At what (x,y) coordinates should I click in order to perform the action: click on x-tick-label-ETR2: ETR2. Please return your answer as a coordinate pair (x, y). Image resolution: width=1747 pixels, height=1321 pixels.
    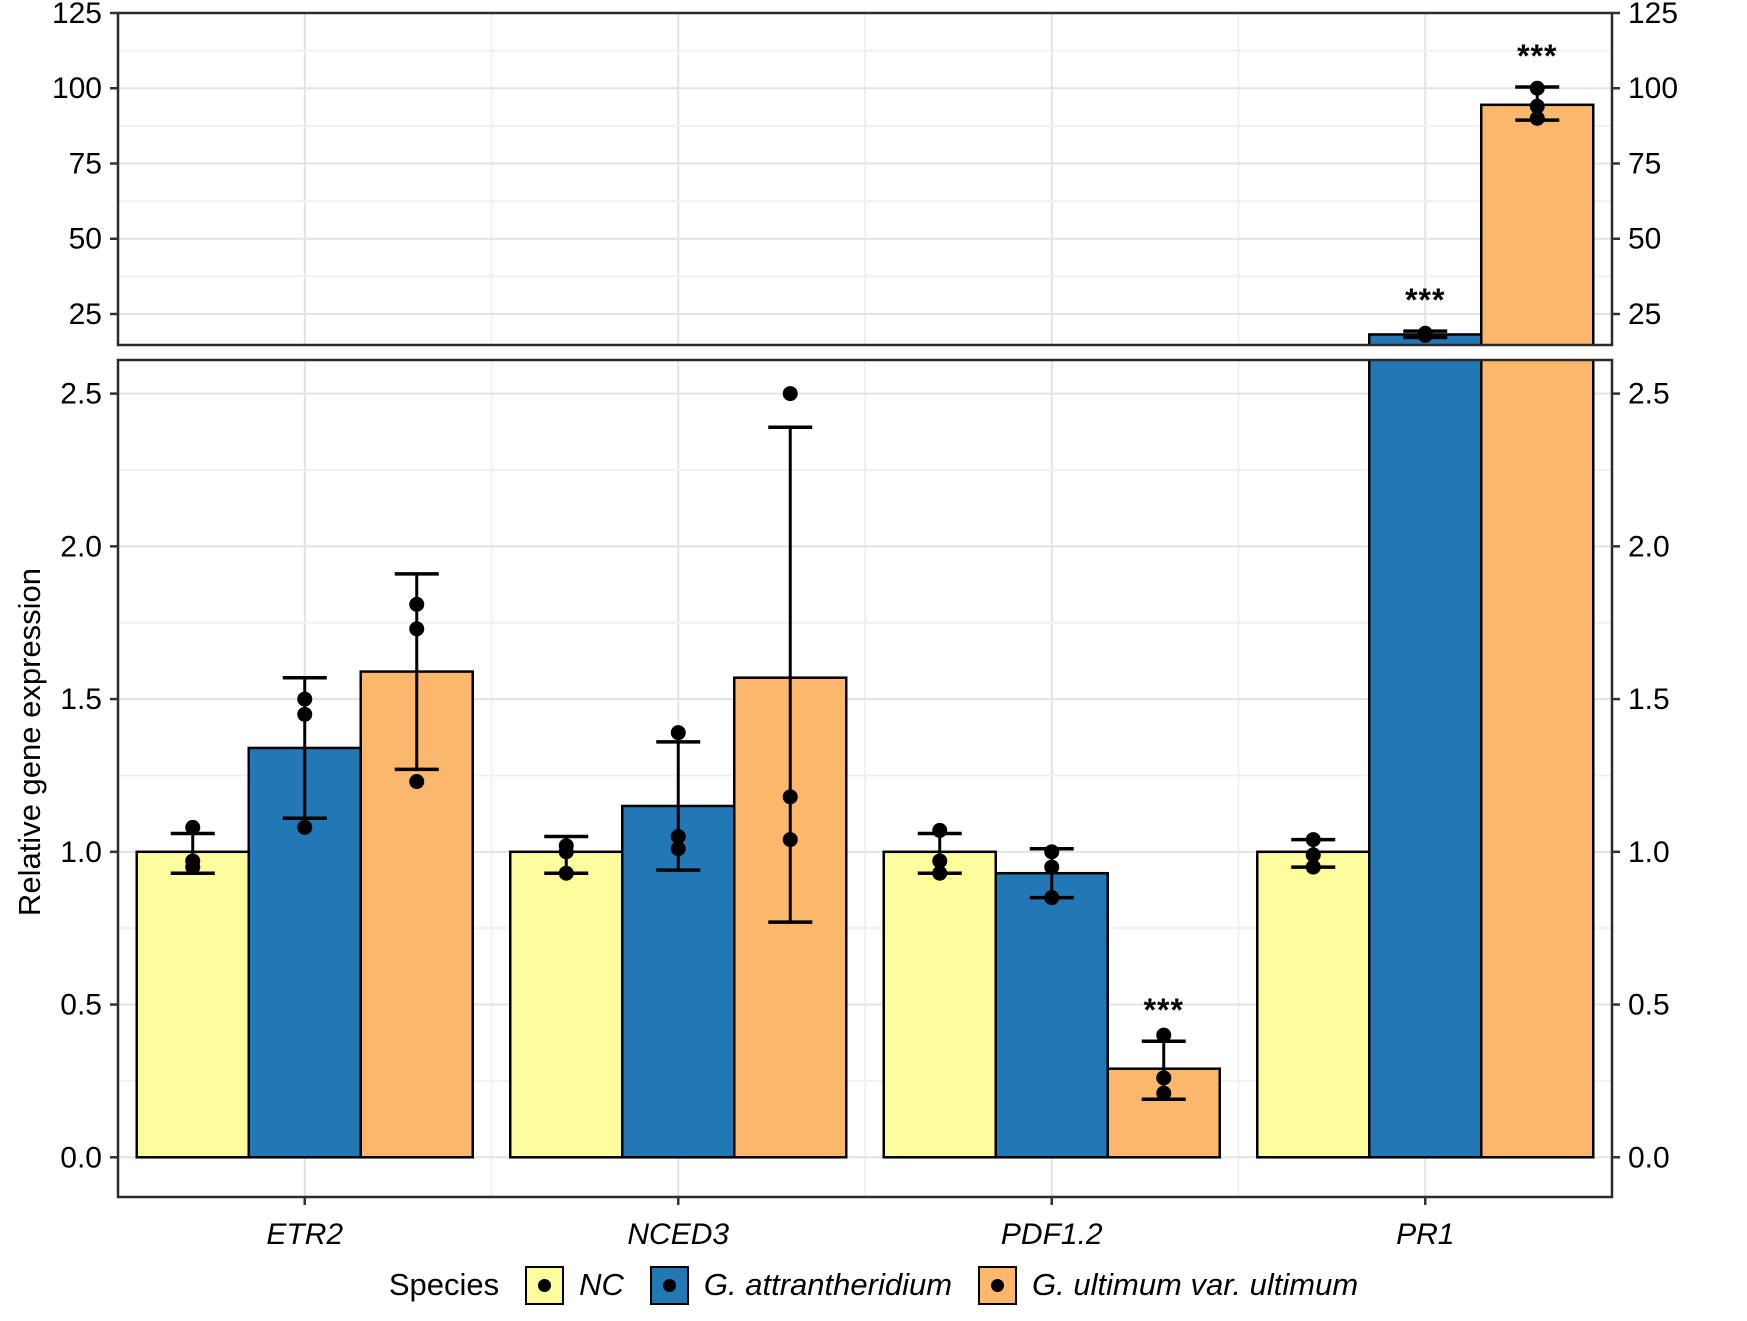
    Looking at the image, I should click on (304, 1234).